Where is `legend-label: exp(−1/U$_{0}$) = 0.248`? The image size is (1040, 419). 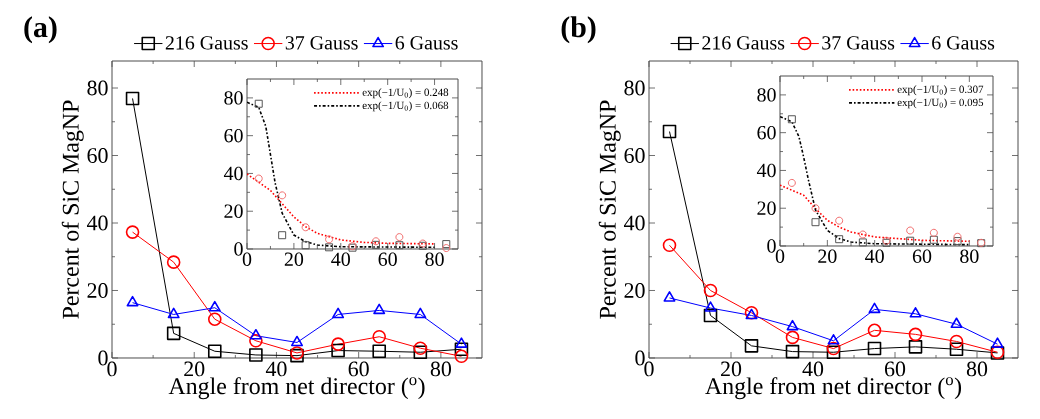
legend-label: exp(−1/U$_{0}$) = 0.248 is located at coordinates (405, 93).